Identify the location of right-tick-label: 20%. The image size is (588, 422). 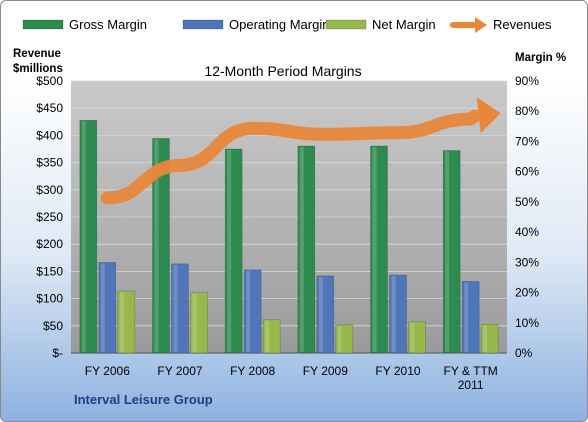
(527, 293).